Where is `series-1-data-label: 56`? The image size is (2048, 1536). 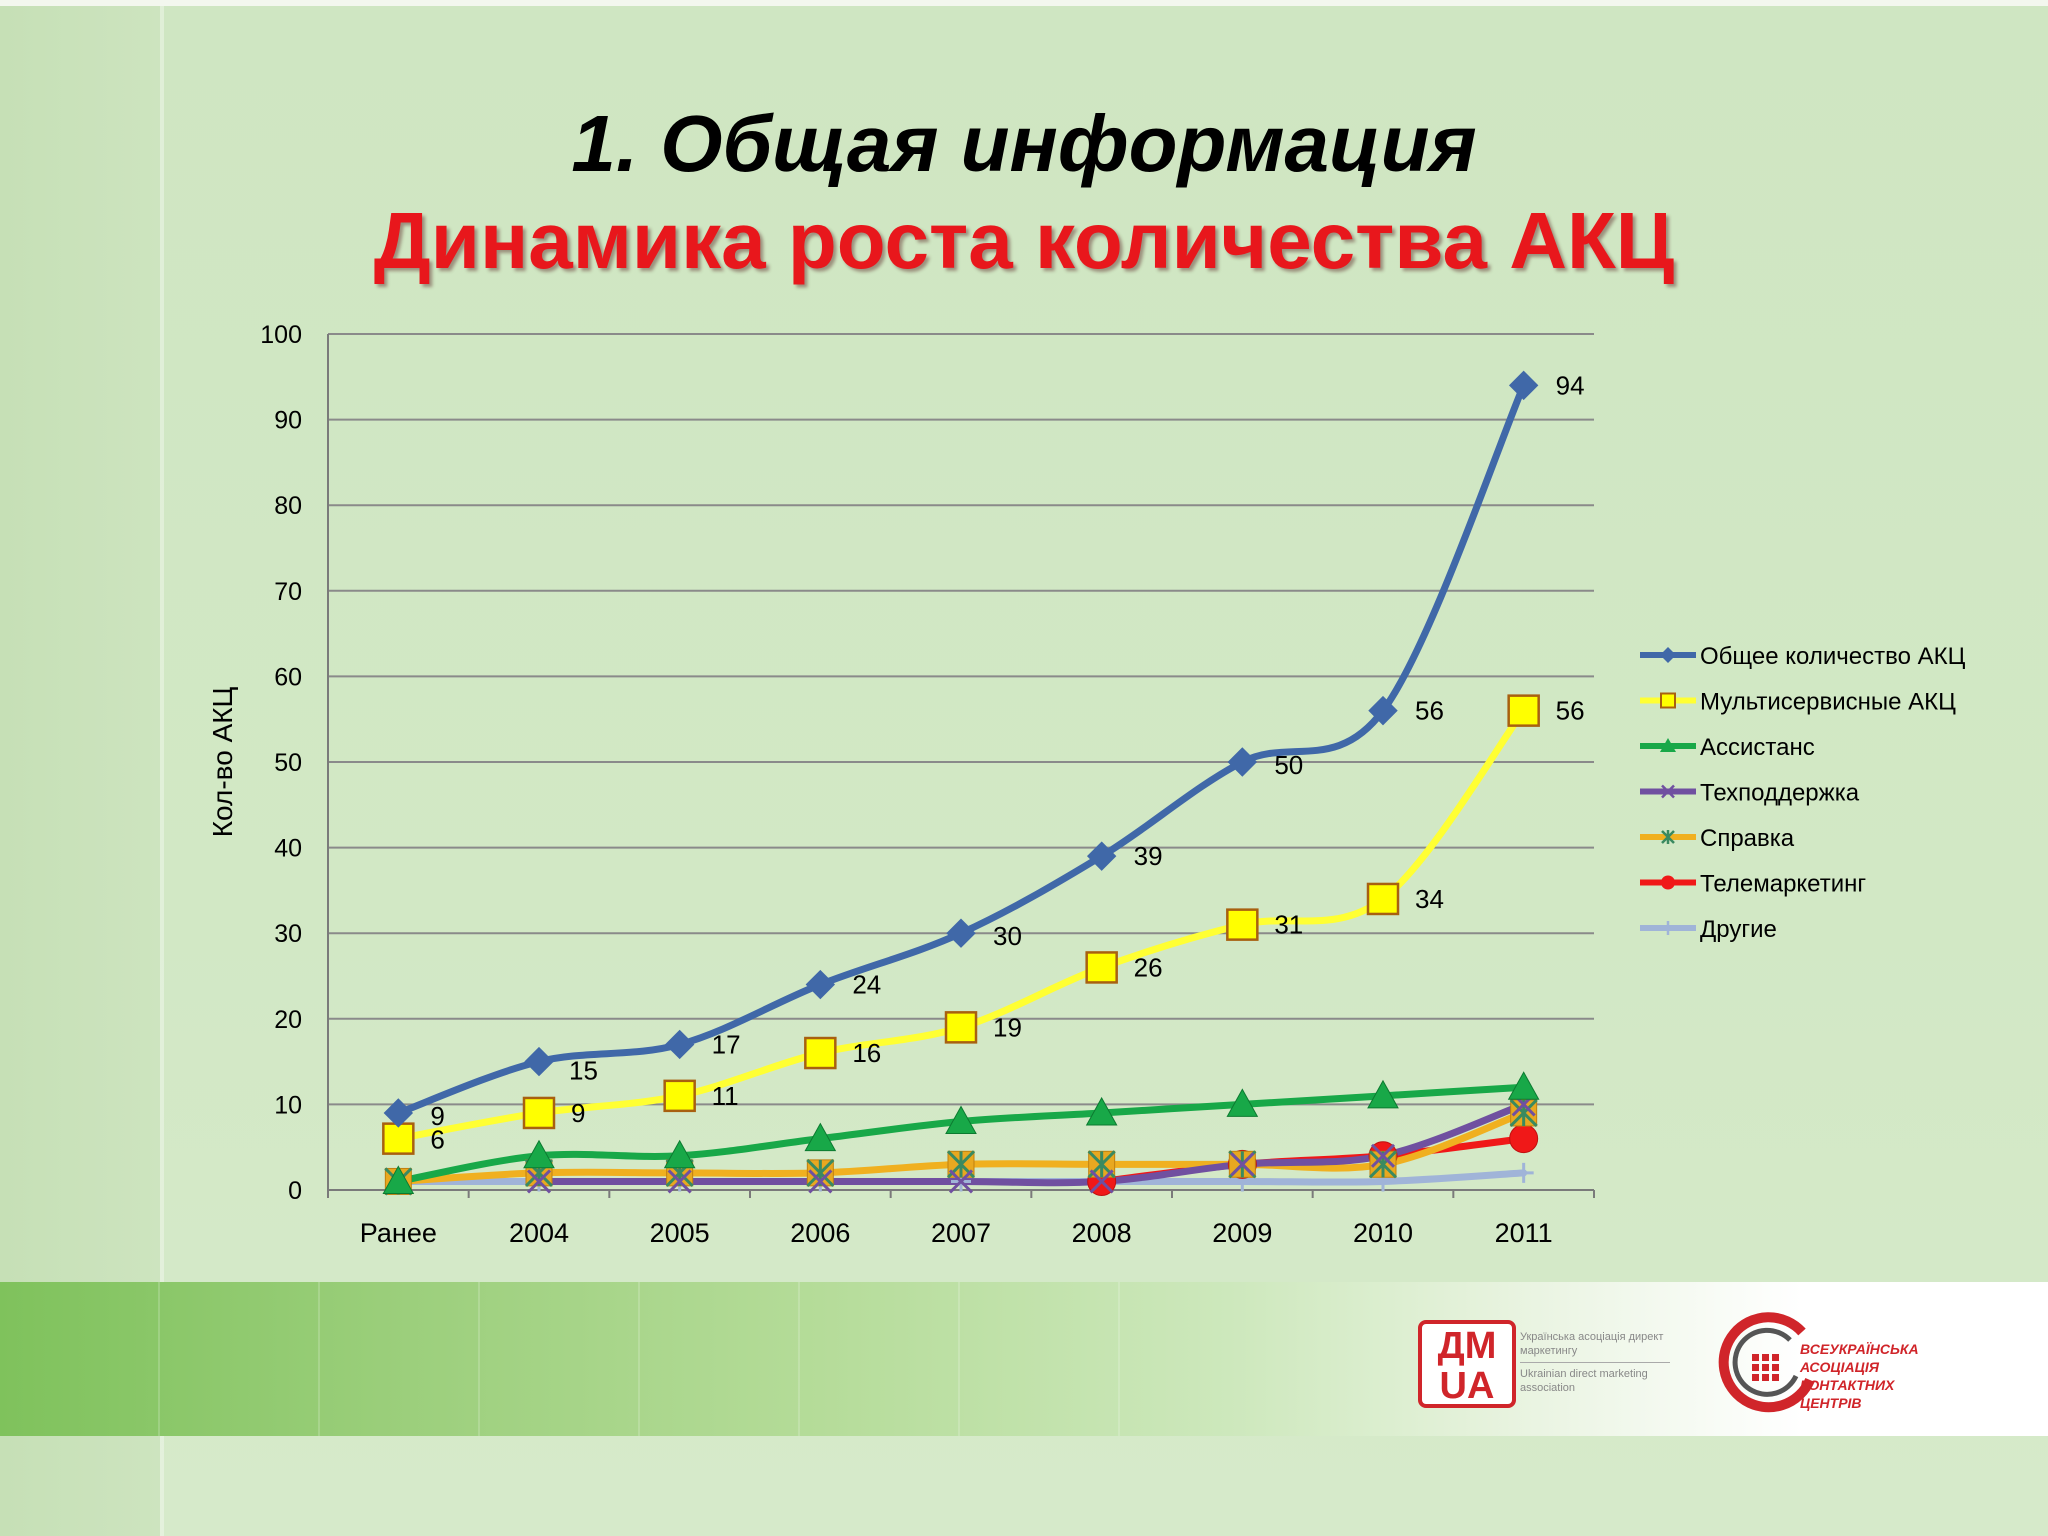 series-1-data-label: 56 is located at coordinates (1570, 711).